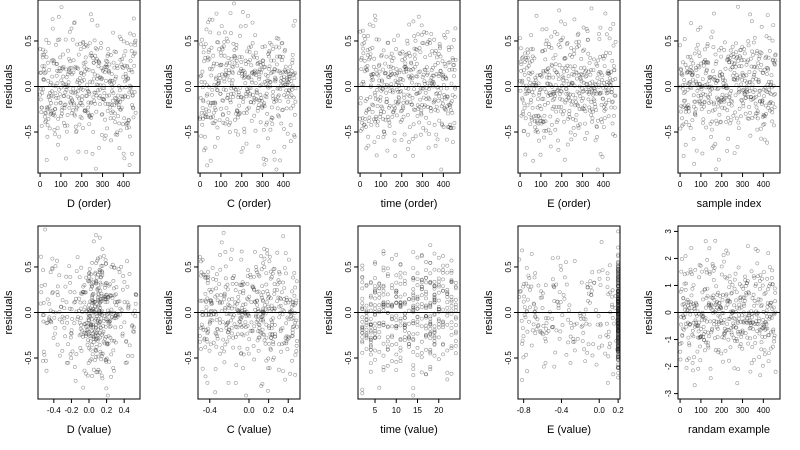 This screenshot has width=800, height=450. Describe the element at coordinates (680, 410) in the screenshot. I see `x-tick-label: 0` at that location.